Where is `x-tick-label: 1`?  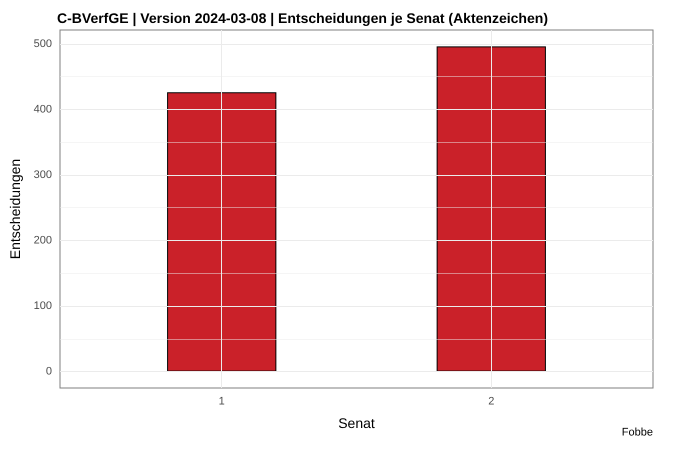
x-tick-label: 1 is located at coordinates (221, 402).